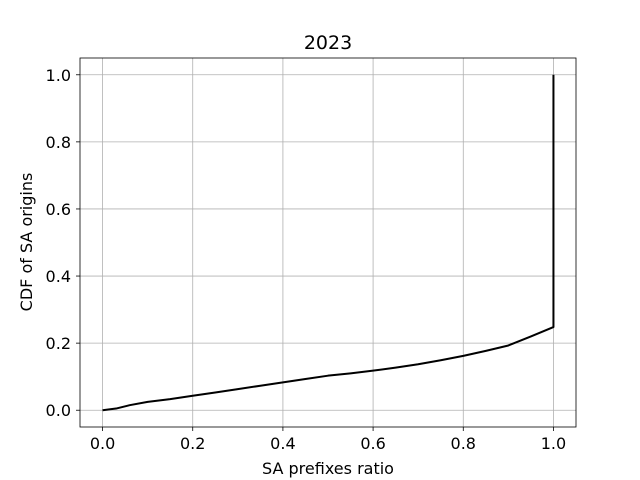 The height and width of the screenshot is (480, 640). I want to click on y-tick-label: 1.0, so click(58, 75).